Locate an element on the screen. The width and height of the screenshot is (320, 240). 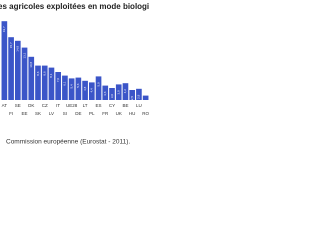
value-label: 8,1 is located at coordinates (51, 75).